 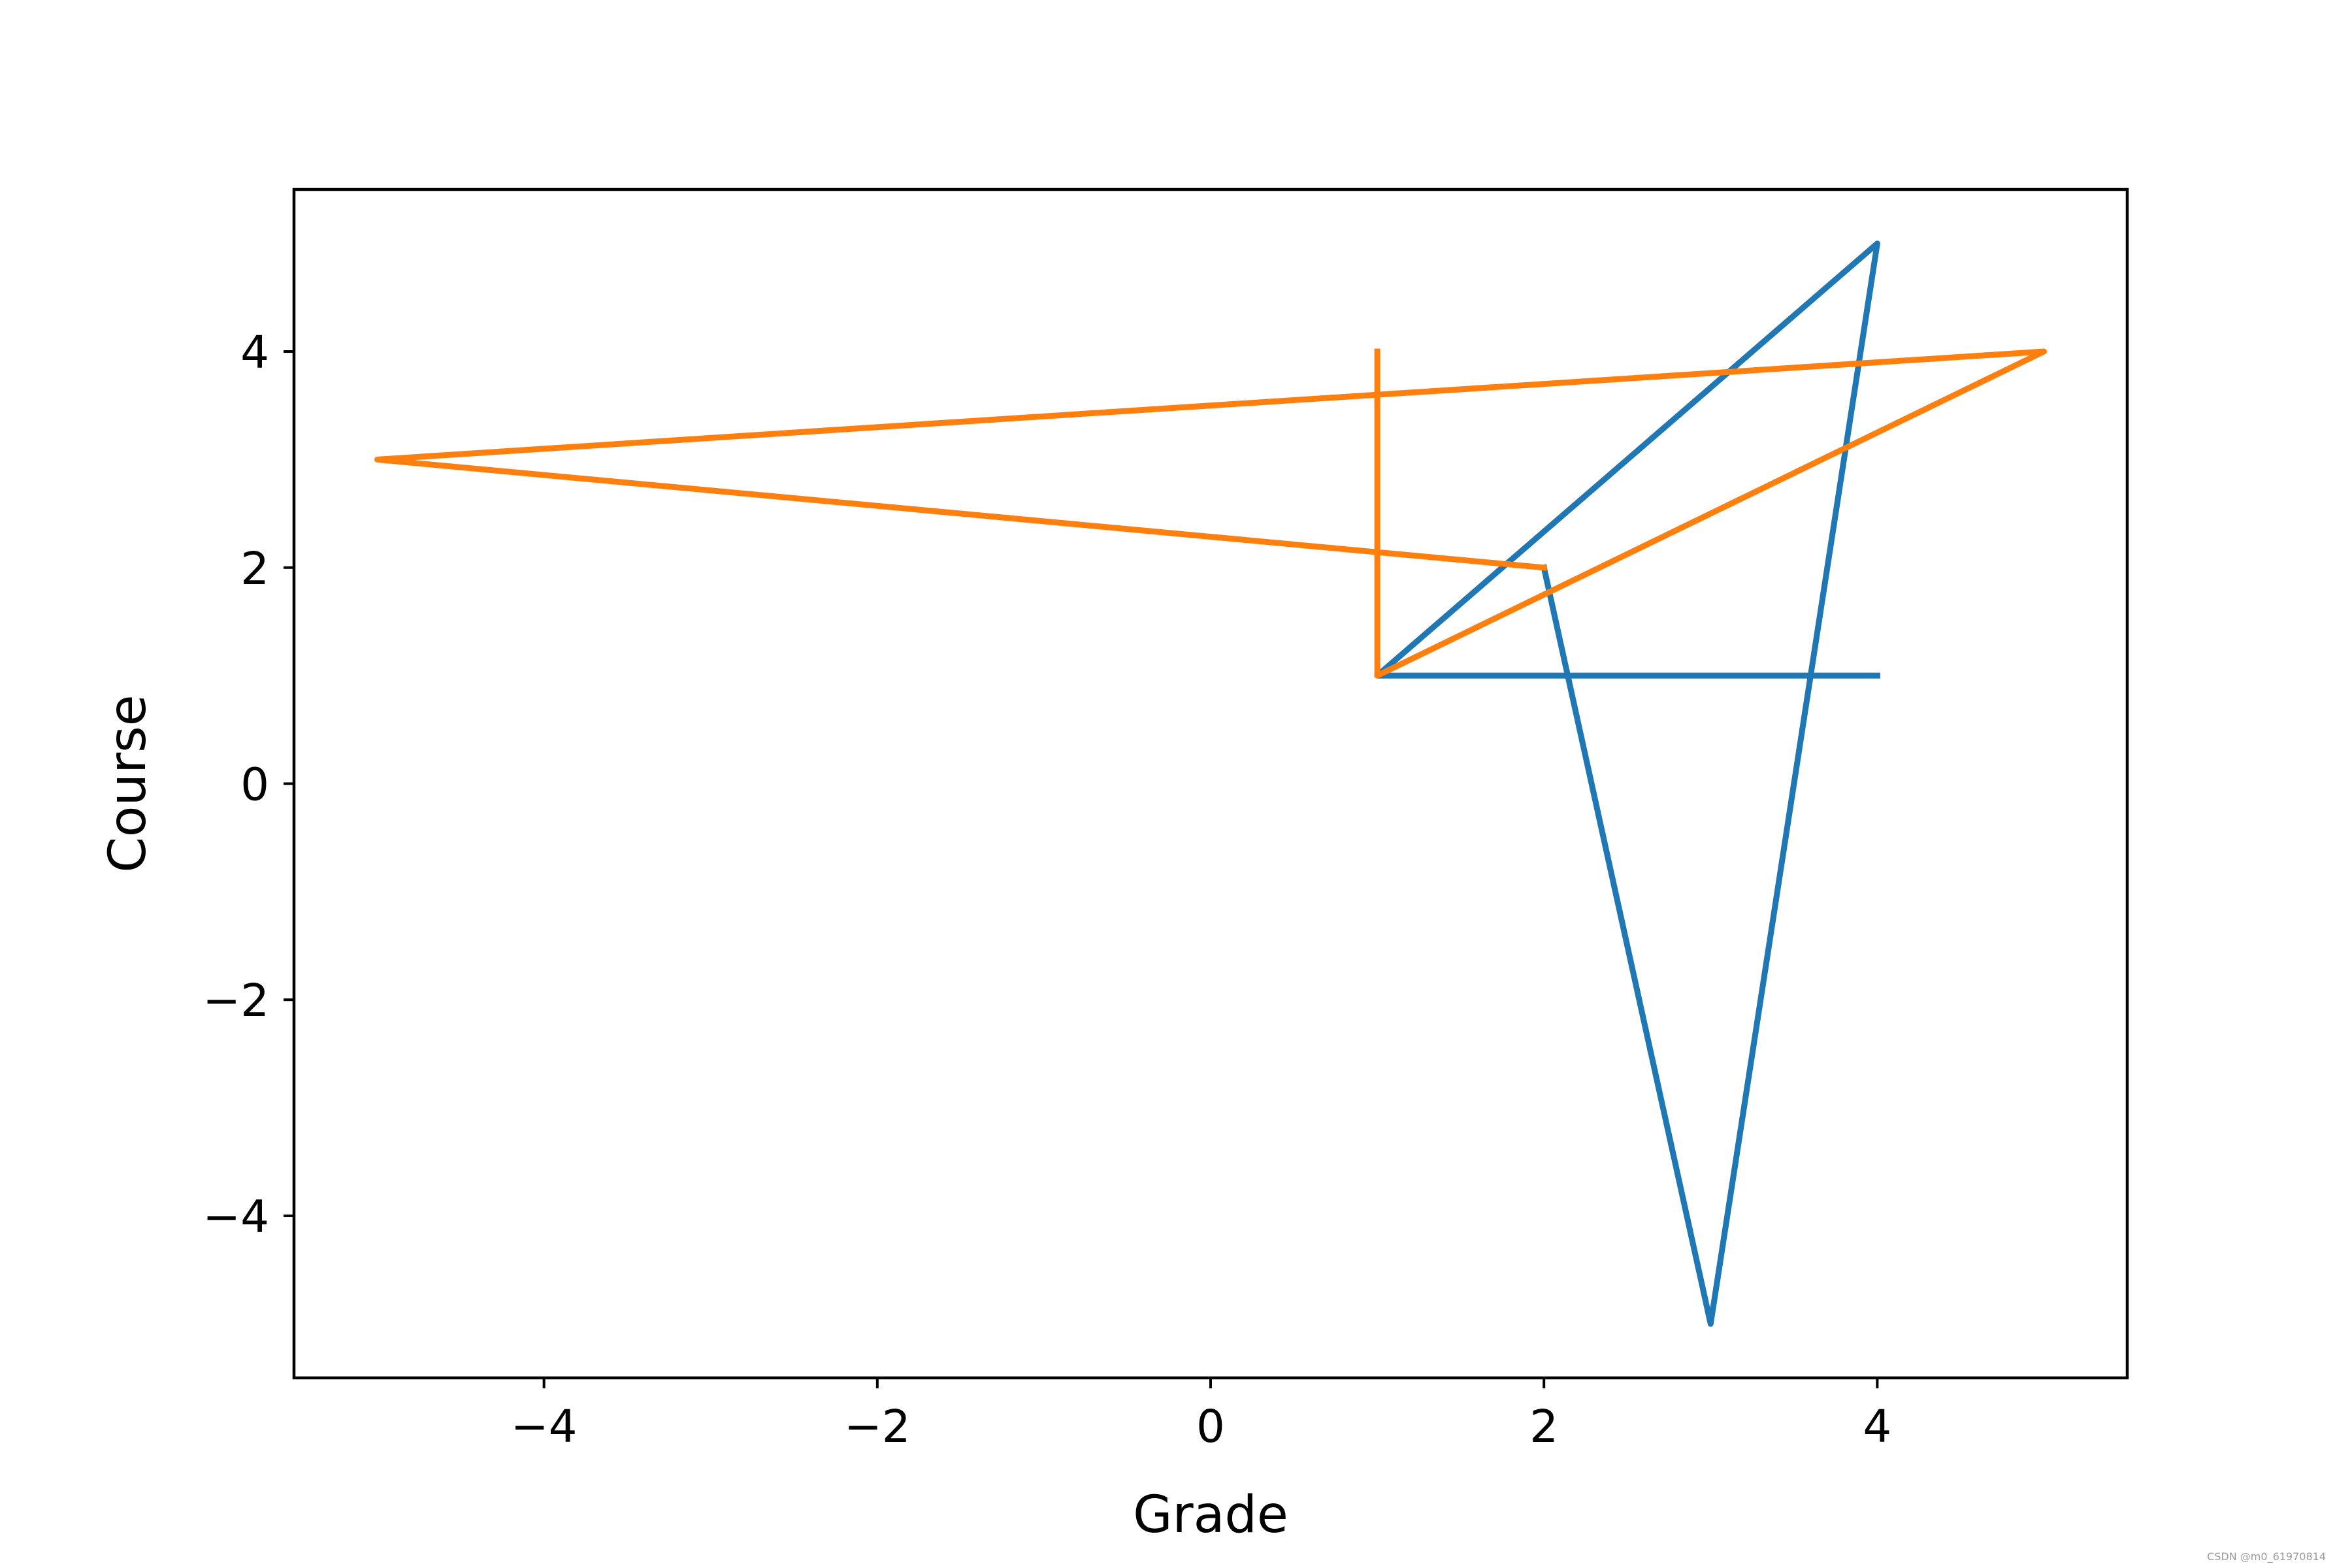 I want to click on y-tick-label: 2, so click(x=254, y=569).